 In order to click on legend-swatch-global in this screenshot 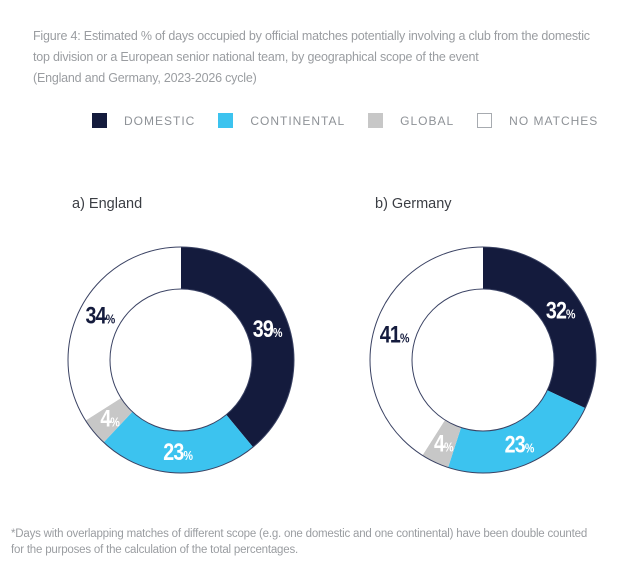, I will do `click(376, 120)`.